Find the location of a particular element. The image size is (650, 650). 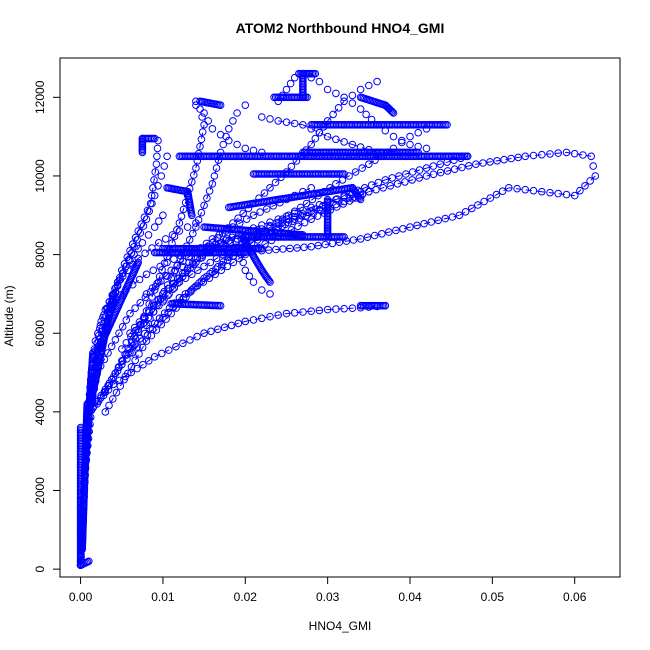

y-tick-label: 4000 is located at coordinates (40, 411).